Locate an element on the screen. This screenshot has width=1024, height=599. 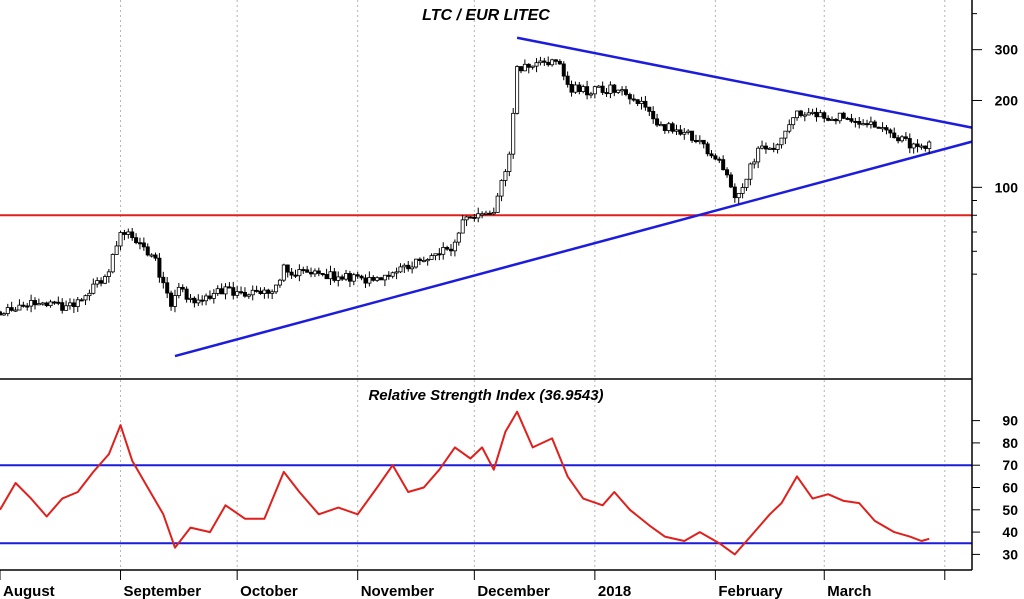
price-chart-title: LTC / EUR LITEC is located at coordinates (486, 15).